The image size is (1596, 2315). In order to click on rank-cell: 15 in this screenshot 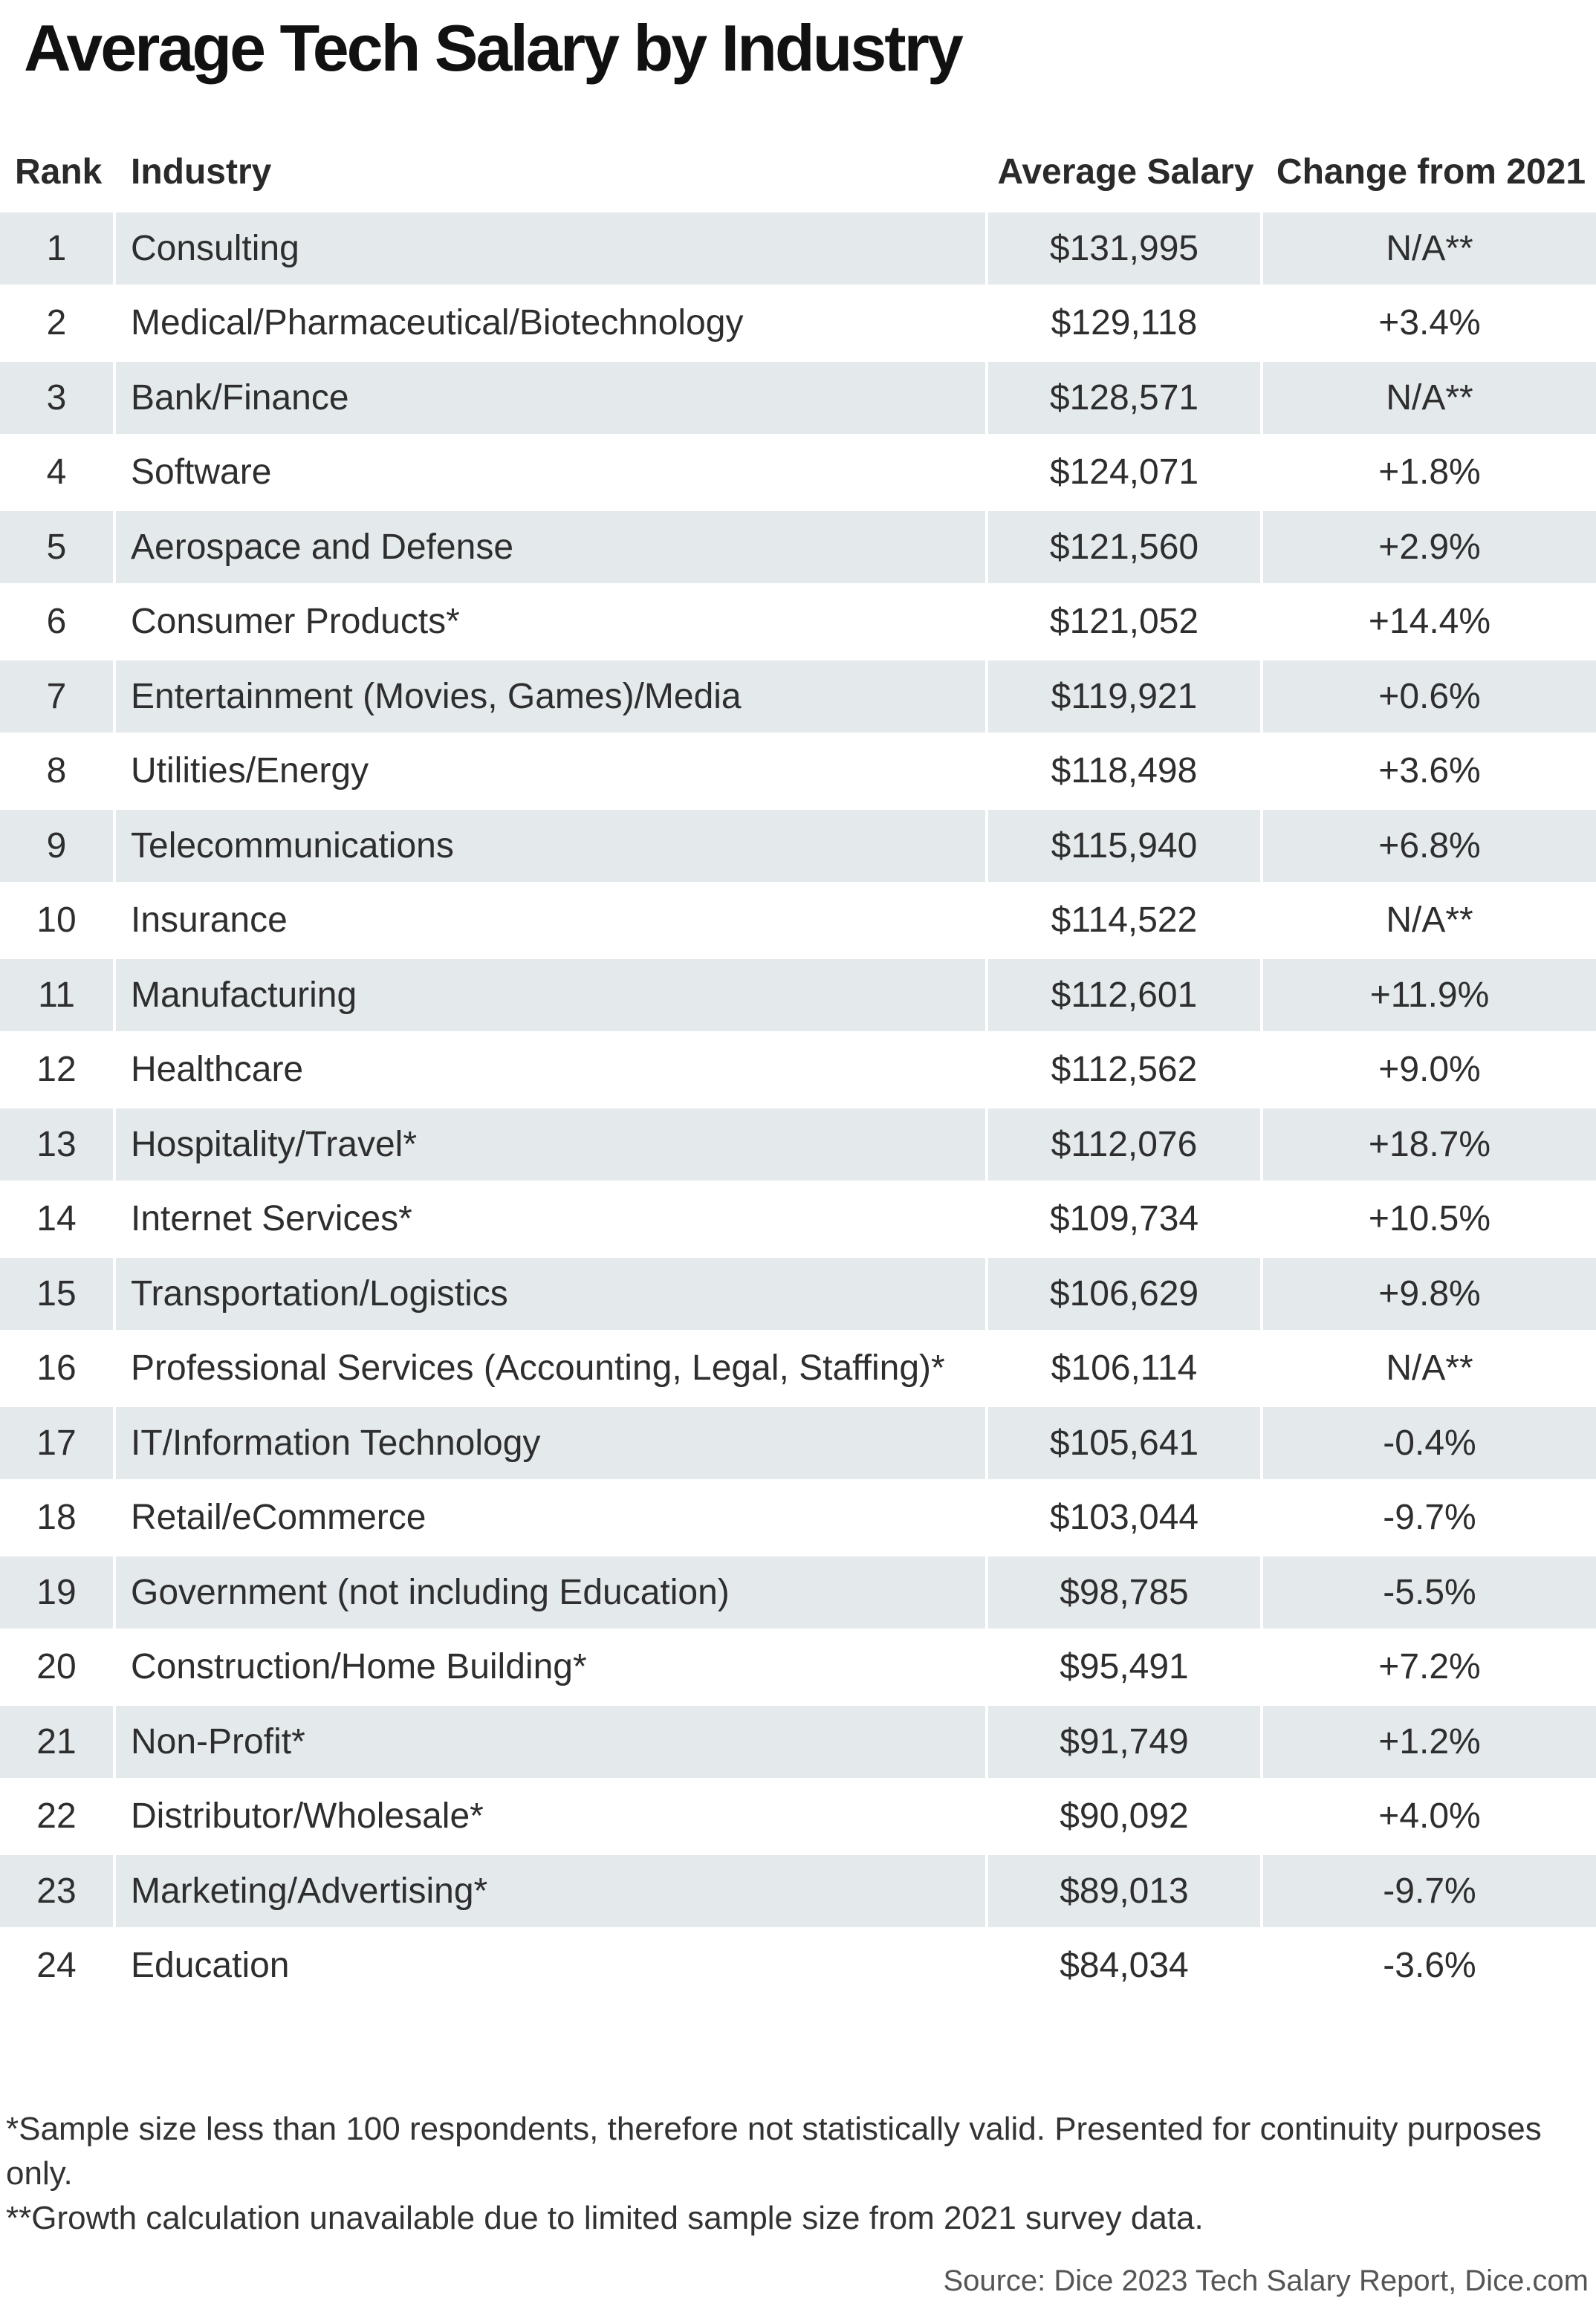, I will do `click(57, 1294)`.